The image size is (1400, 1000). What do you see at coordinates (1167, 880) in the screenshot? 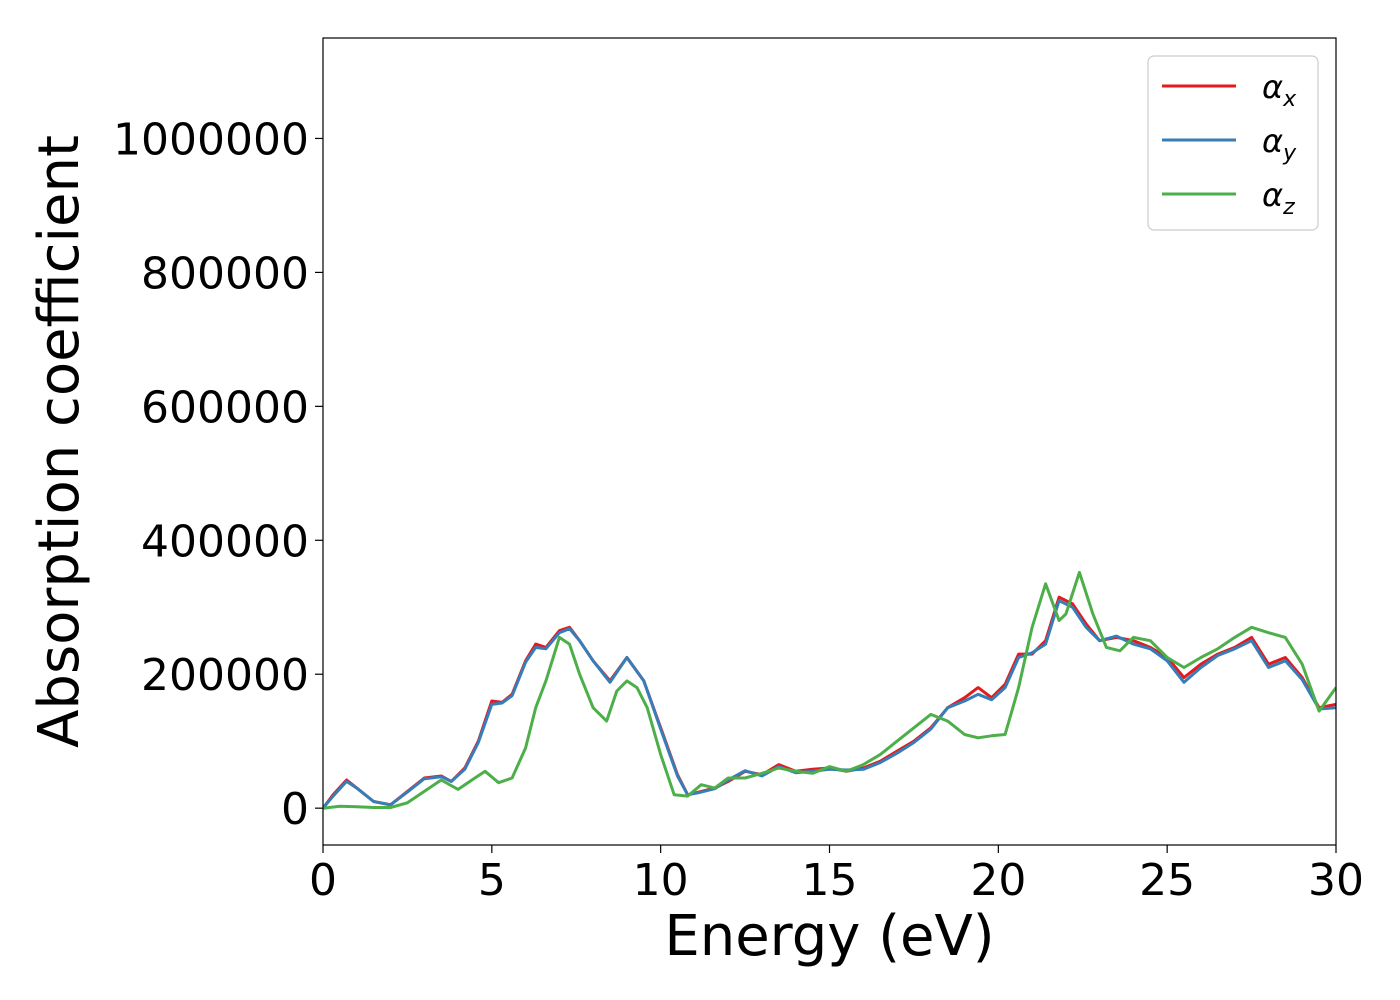
I see `x-tick-label: 25` at bounding box center [1167, 880].